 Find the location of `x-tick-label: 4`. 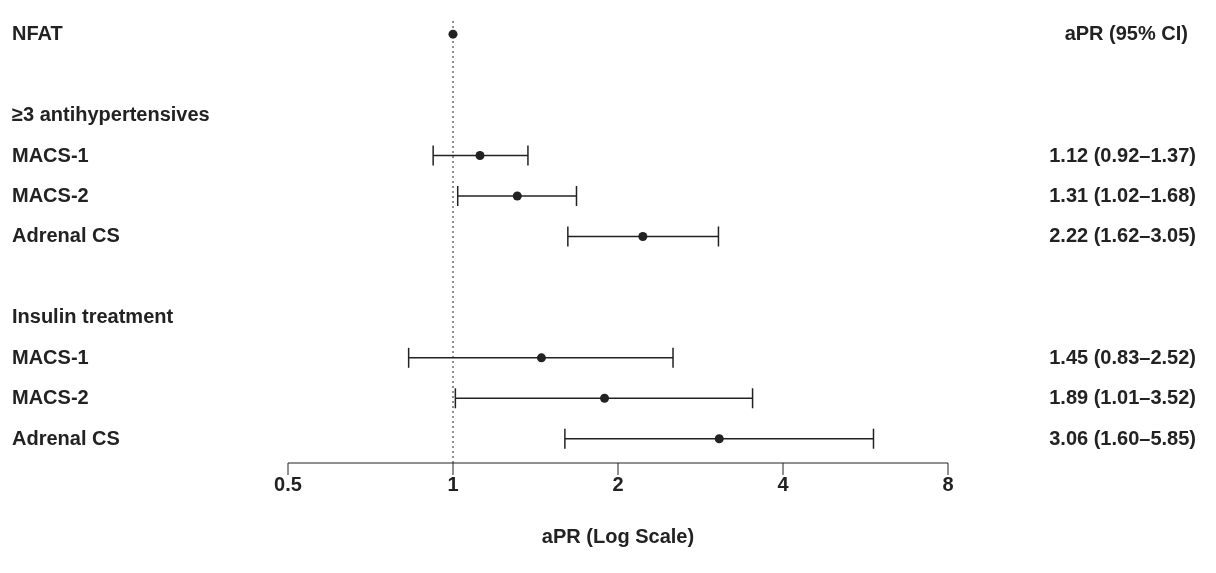

x-tick-label: 4 is located at coordinates (783, 484).